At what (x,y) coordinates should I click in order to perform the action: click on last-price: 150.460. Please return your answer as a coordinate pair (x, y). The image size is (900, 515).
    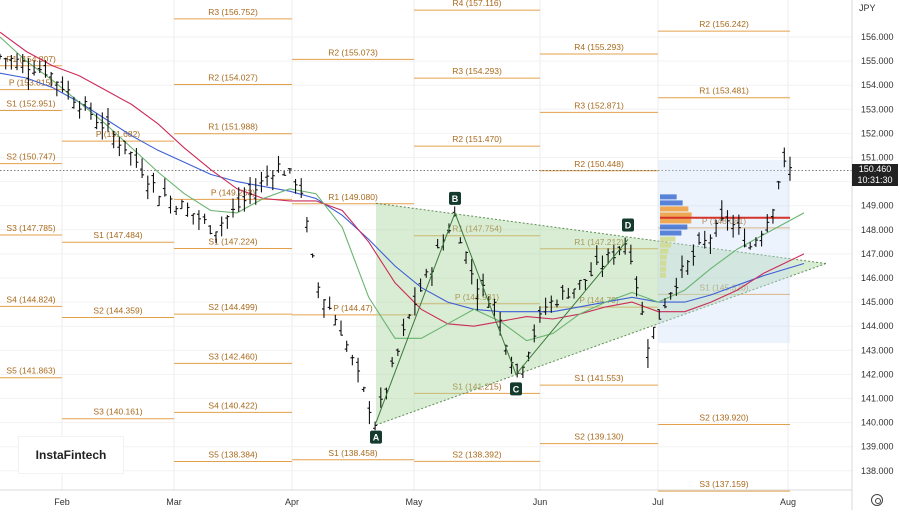
    Looking at the image, I should click on (875, 169).